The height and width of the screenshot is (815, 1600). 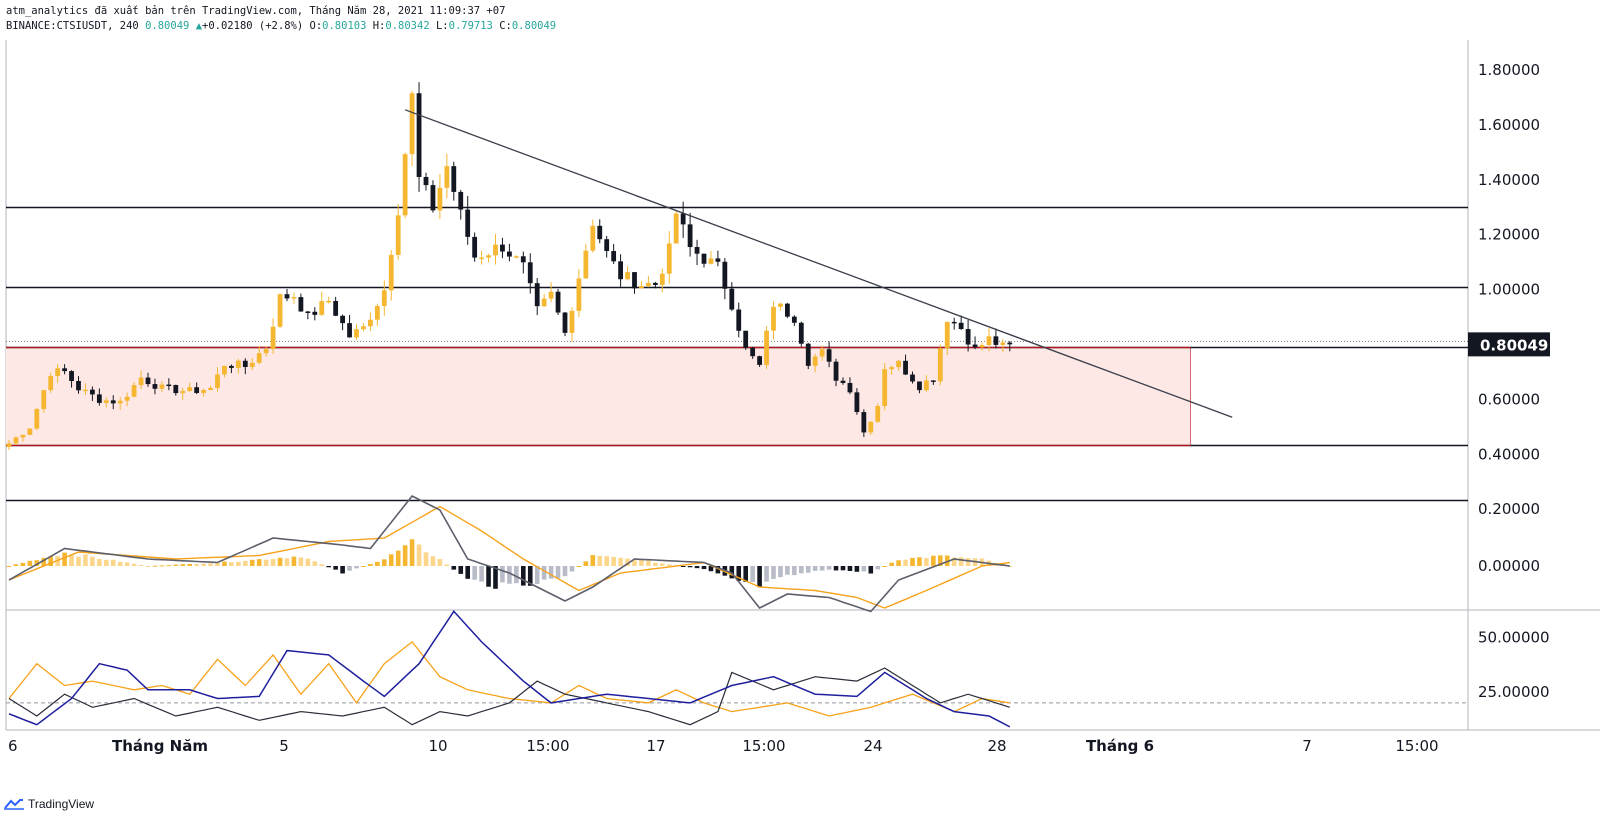 I want to click on symbol-label: BINANCE:CTSIUSDT, 240, so click(x=72, y=26).